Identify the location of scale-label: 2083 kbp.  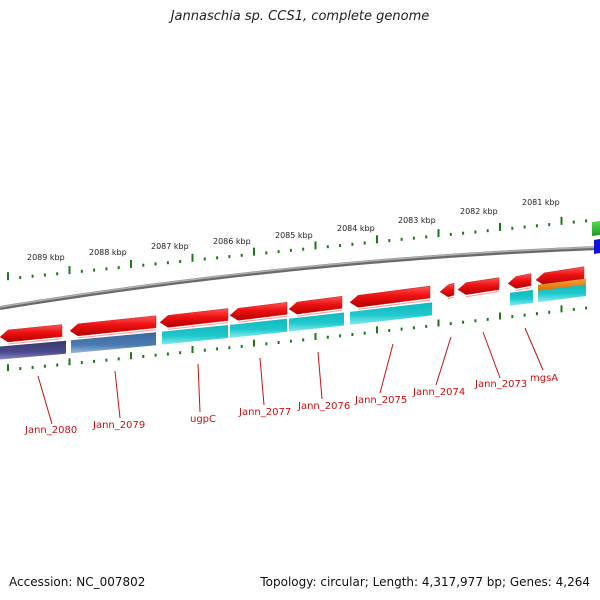
(417, 220).